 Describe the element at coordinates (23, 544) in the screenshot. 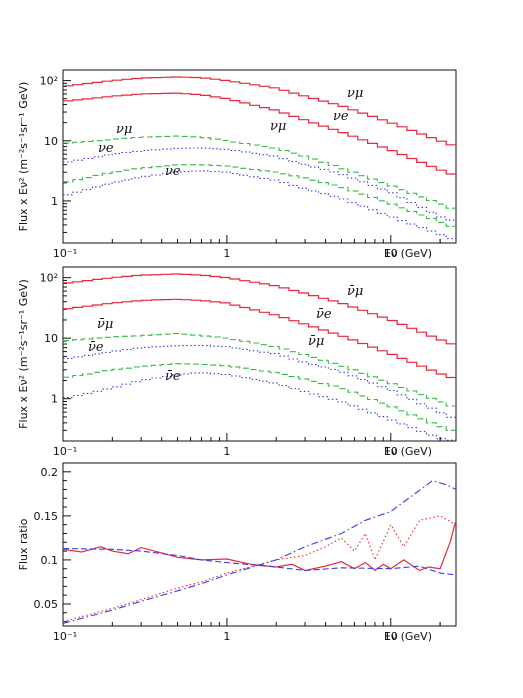

I see `y-axis-label: Flux ratio` at that location.